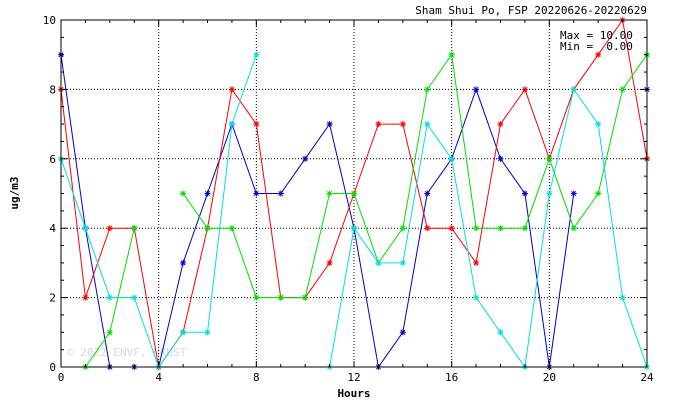 This screenshot has height=409, width=674. I want to click on x-tick-label: 20, so click(549, 377).